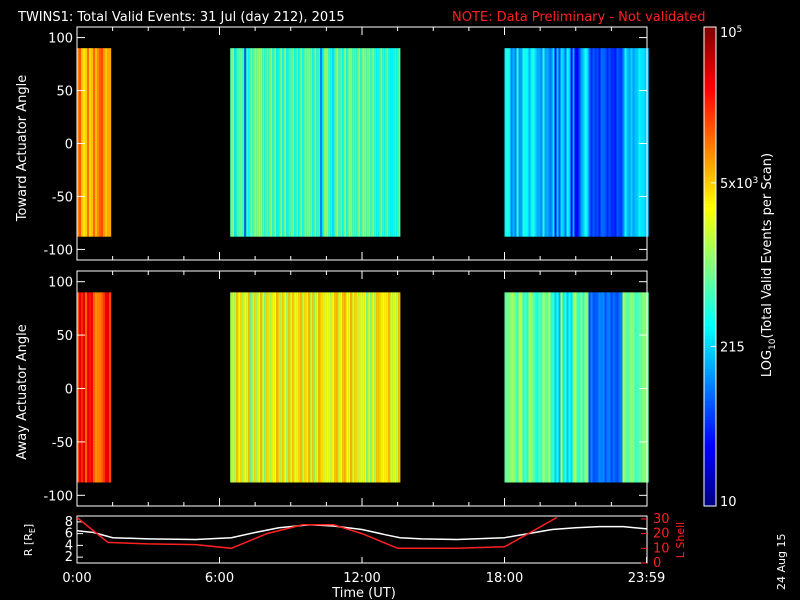 Image resolution: width=800 pixels, height=600 pixels. I want to click on colorbar-tick-label: 105, so click(731, 33).